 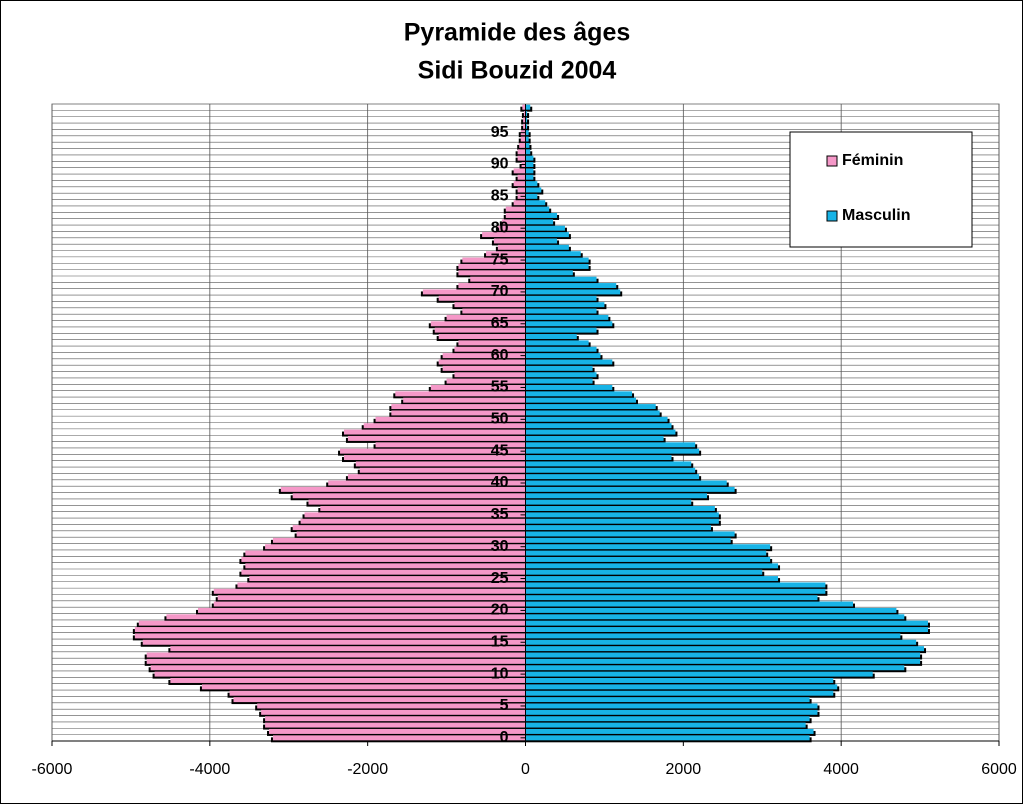 I want to click on legend-swatch, so click(x=832, y=216).